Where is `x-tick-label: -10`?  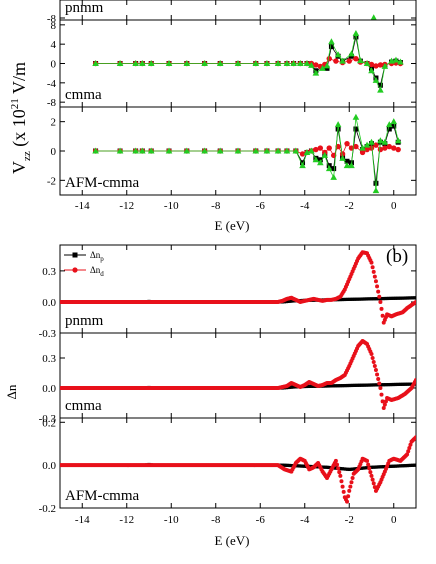 x-tick-label: -10 is located at coordinates (171, 520).